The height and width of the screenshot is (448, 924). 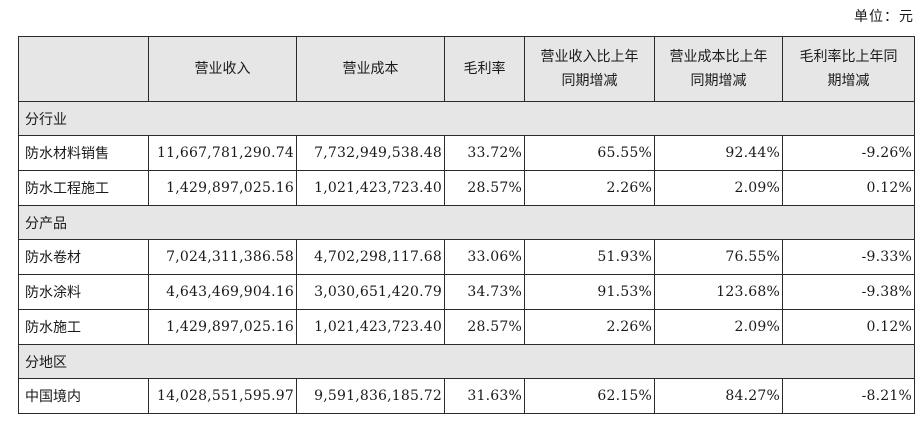 What do you see at coordinates (718, 257) in the screenshot?
I see `cost-change-cell: 76.55%` at bounding box center [718, 257].